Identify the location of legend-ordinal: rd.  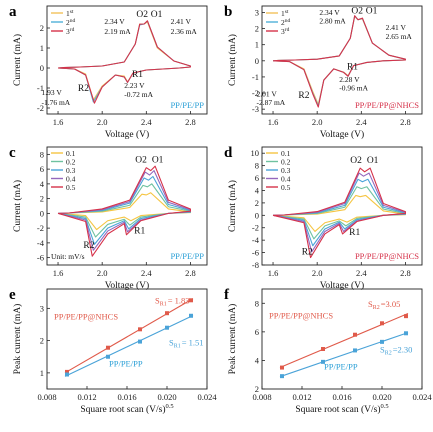
(287, 30).